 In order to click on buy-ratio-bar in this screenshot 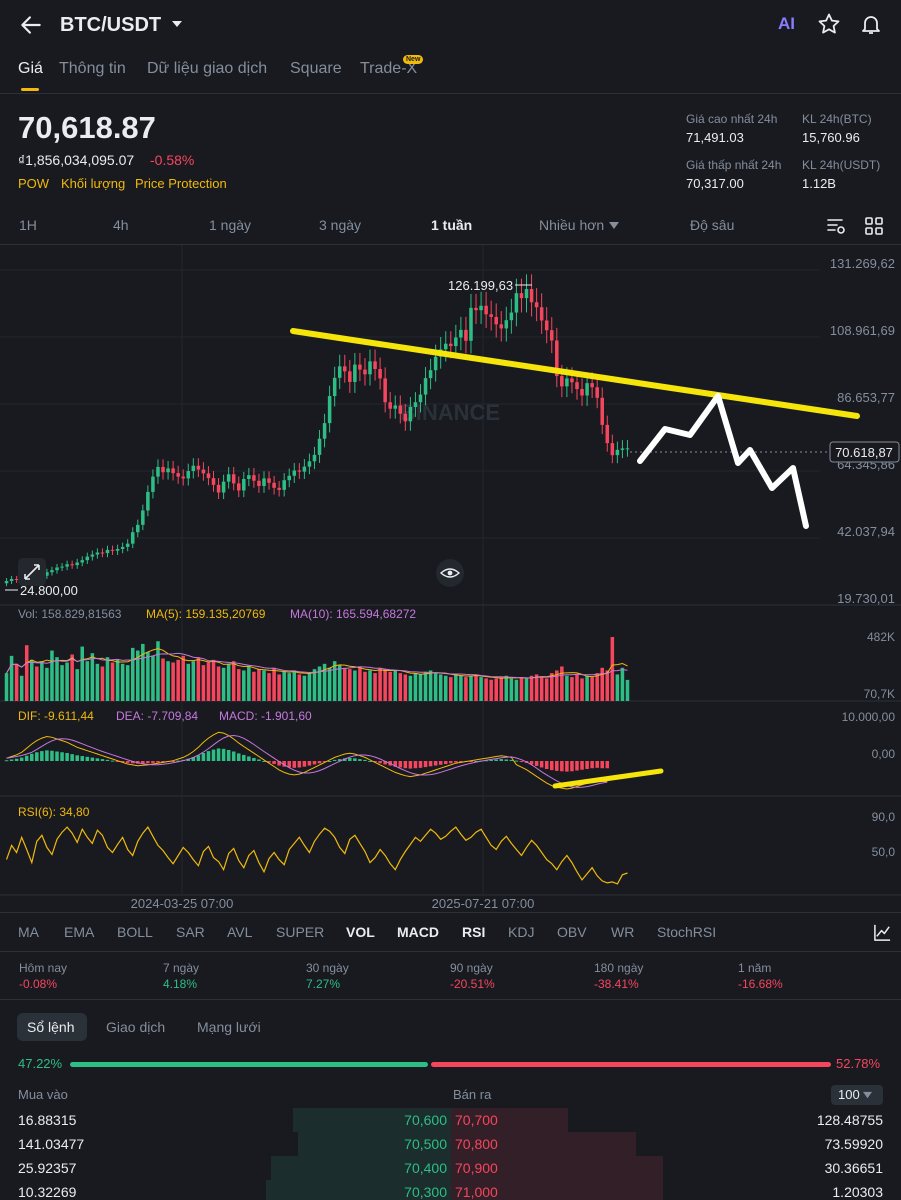, I will do `click(249, 1064)`.